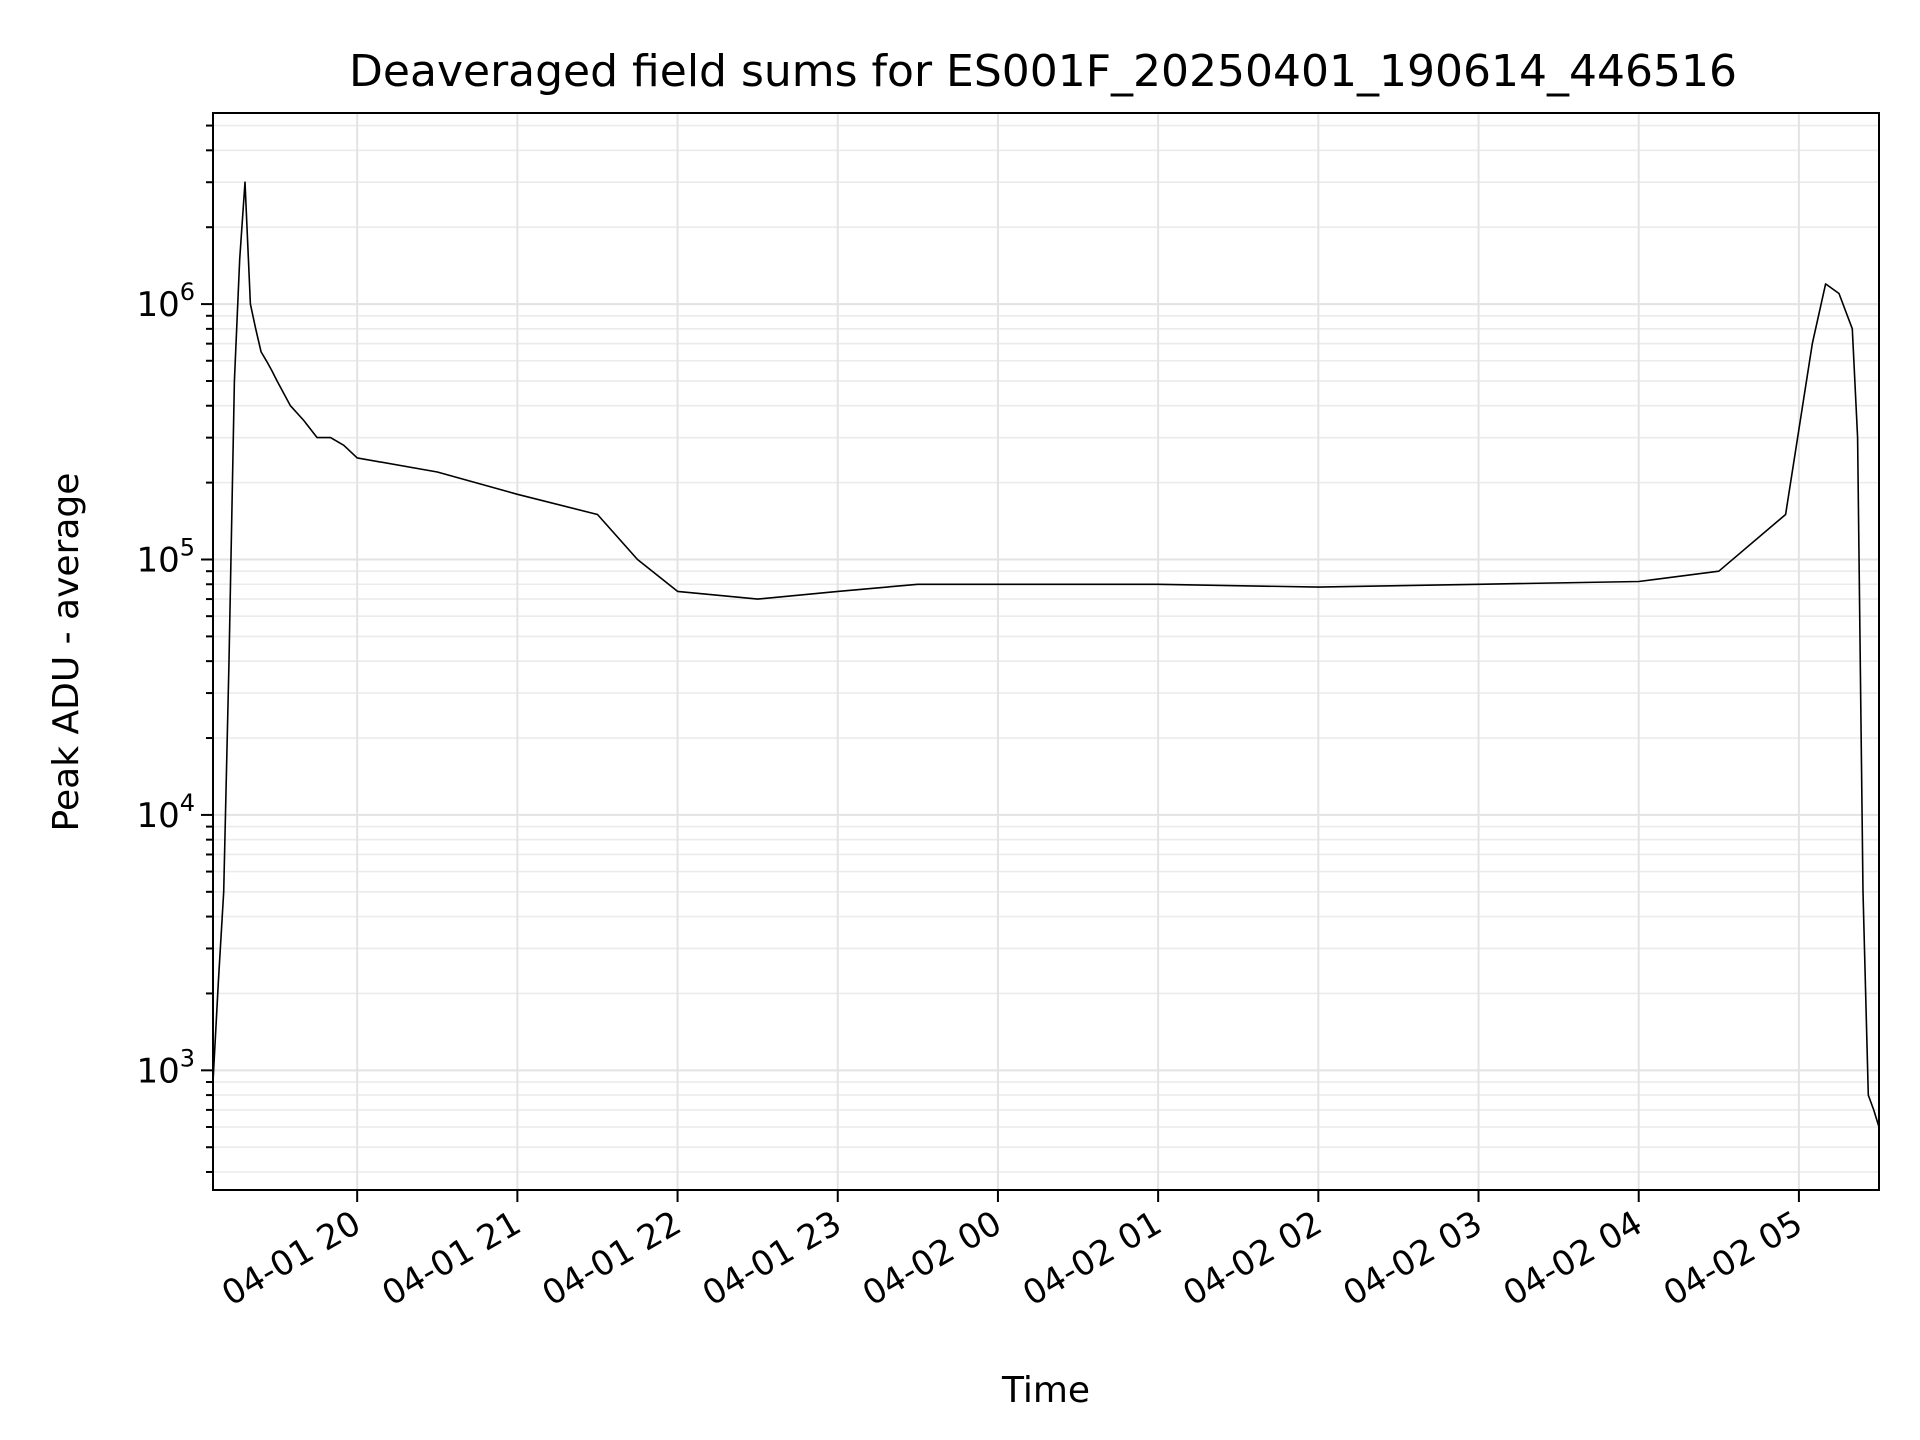 This screenshot has height=1440, width=1920. Describe the element at coordinates (165, 812) in the screenshot. I see `y-tick-label: 10⁴` at that location.